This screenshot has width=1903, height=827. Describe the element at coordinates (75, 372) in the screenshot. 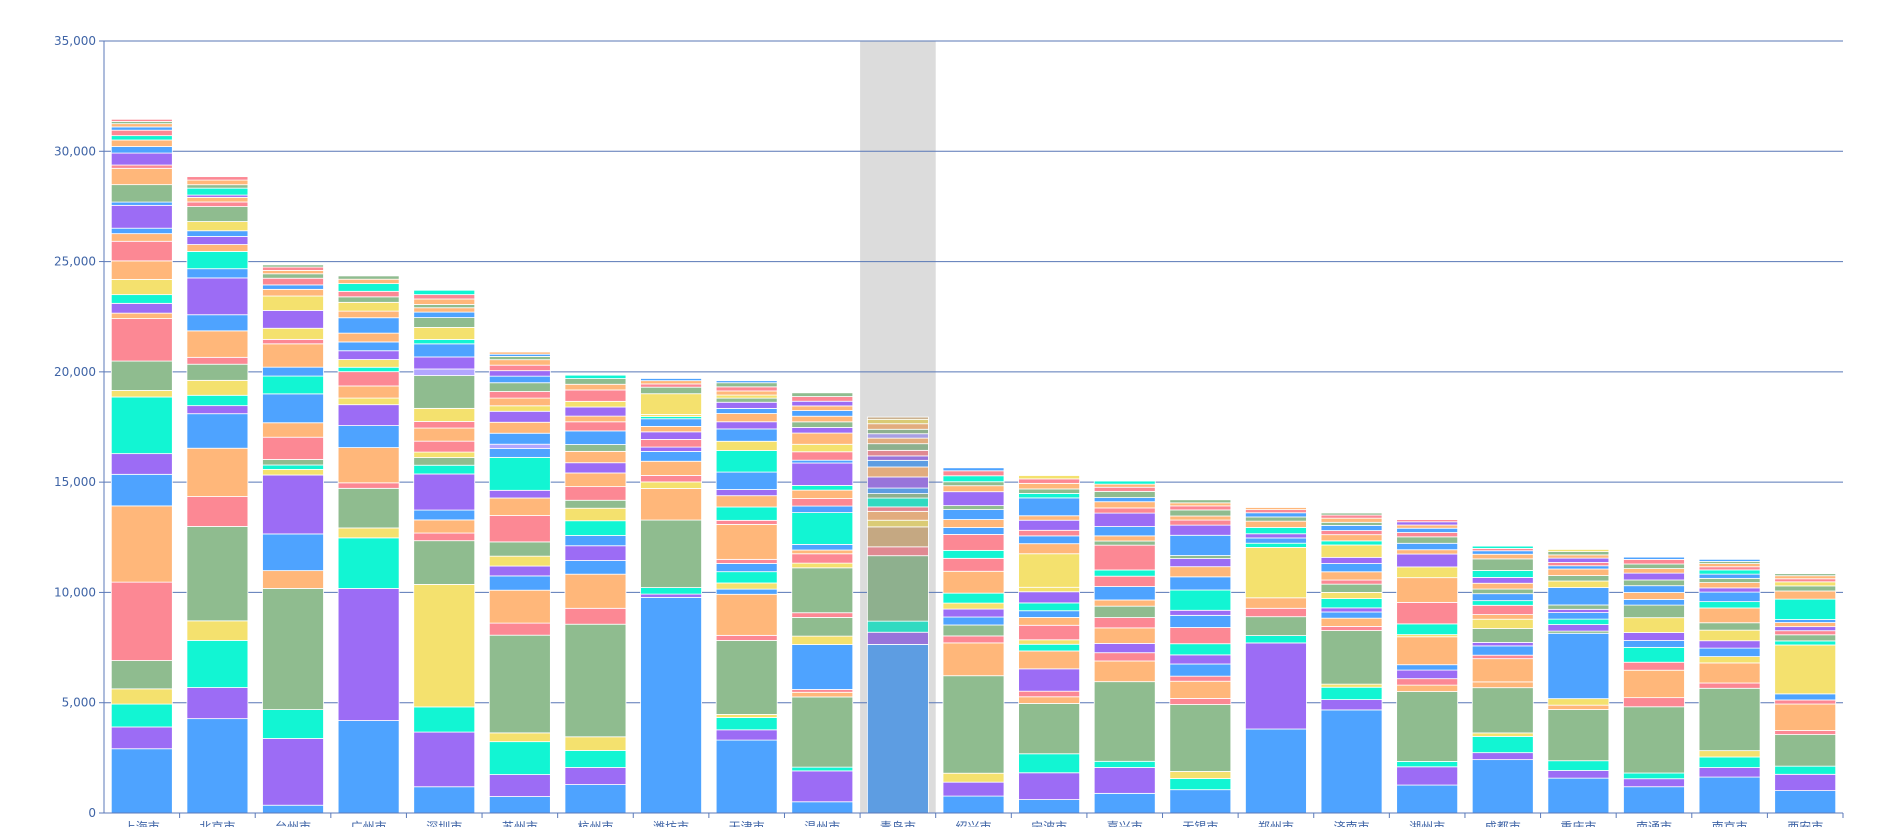

I see `y-tick-label: 20,000` at that location.